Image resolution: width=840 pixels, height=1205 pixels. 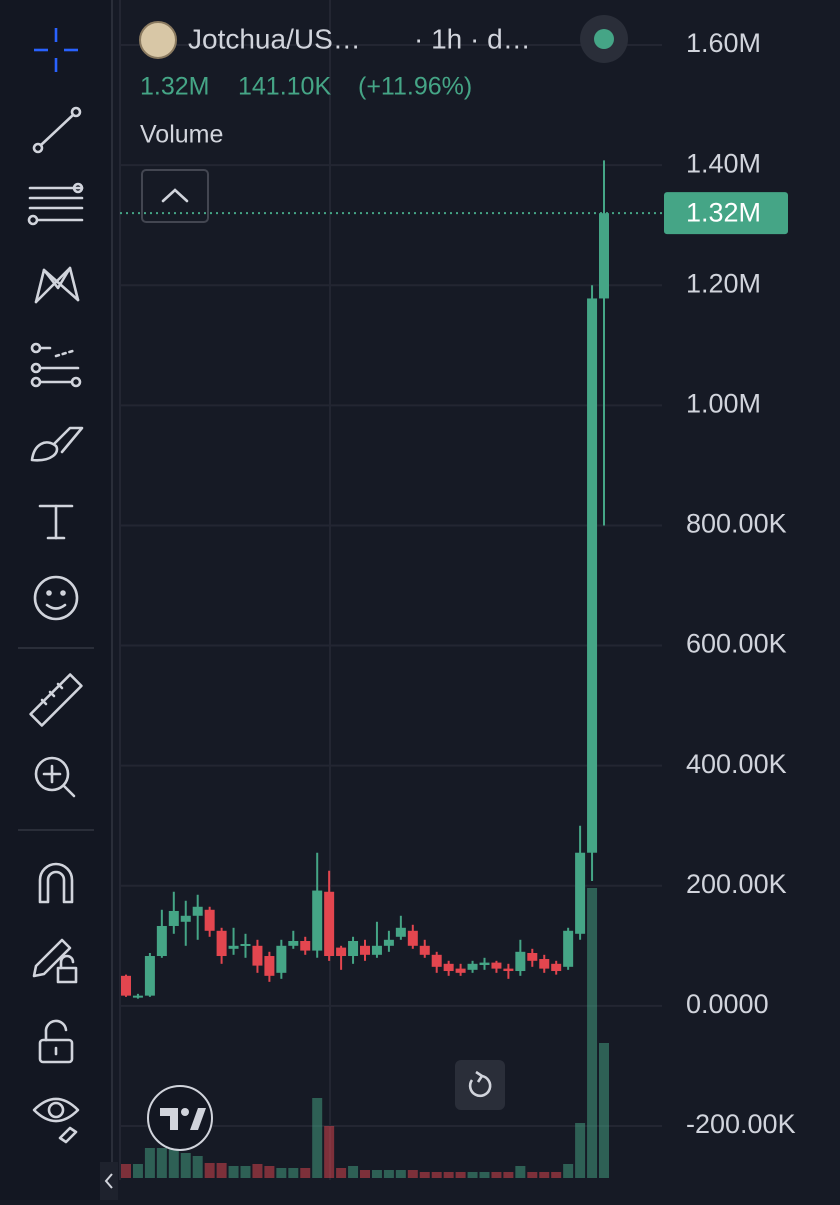 I want to click on toolbar-toggle, so click(x=109, y=1181).